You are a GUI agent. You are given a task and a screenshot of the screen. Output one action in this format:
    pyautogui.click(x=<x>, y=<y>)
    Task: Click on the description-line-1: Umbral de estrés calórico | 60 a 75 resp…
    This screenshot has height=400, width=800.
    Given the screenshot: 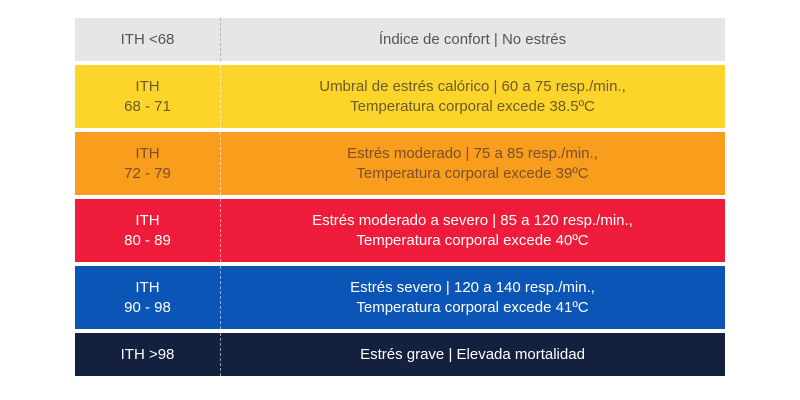 What is the action you would take?
    pyautogui.click(x=472, y=86)
    